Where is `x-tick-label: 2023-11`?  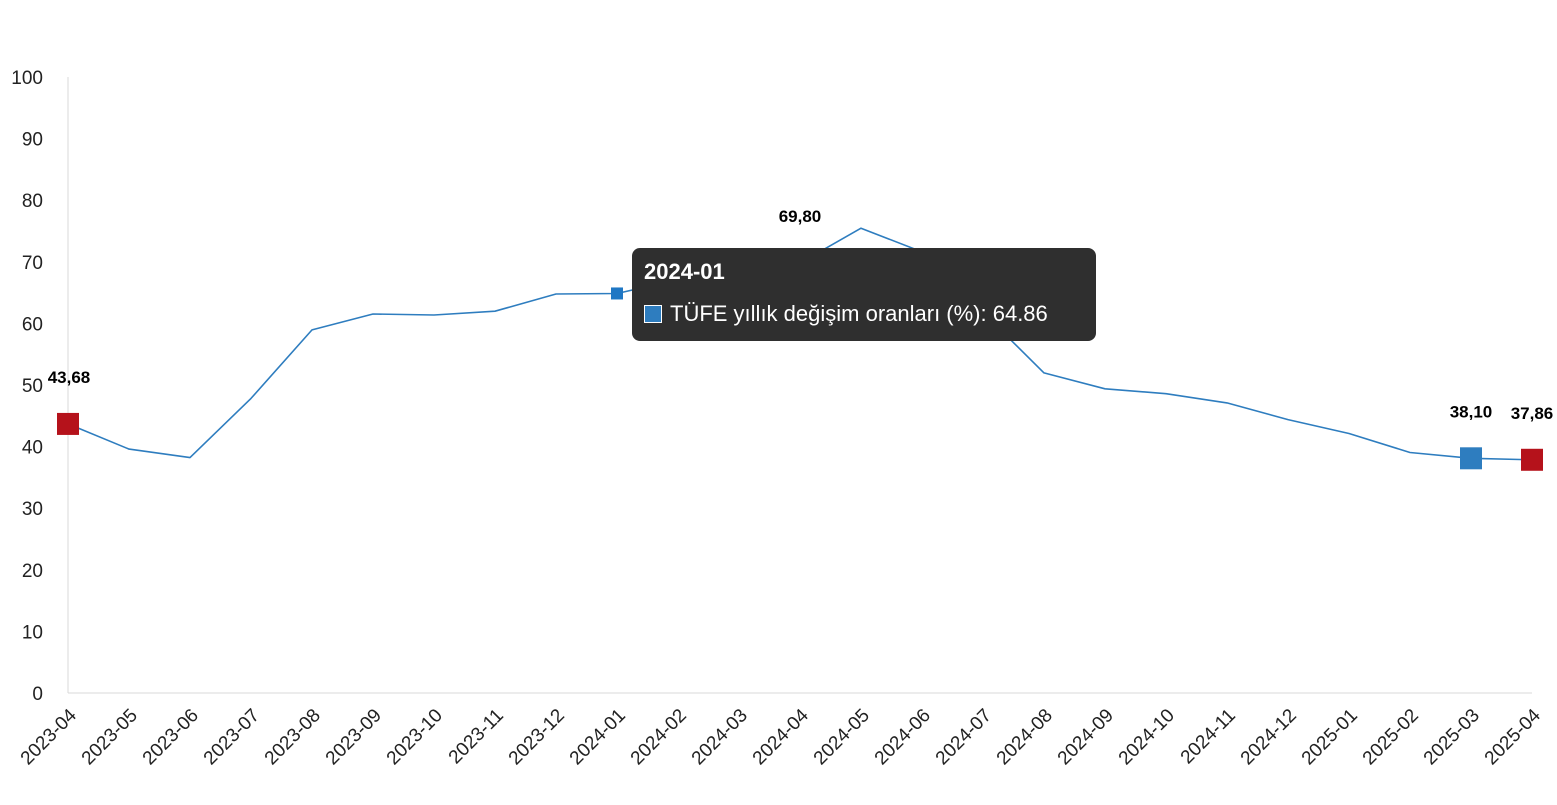
x-tick-label: 2023-11 is located at coordinates (476, 736).